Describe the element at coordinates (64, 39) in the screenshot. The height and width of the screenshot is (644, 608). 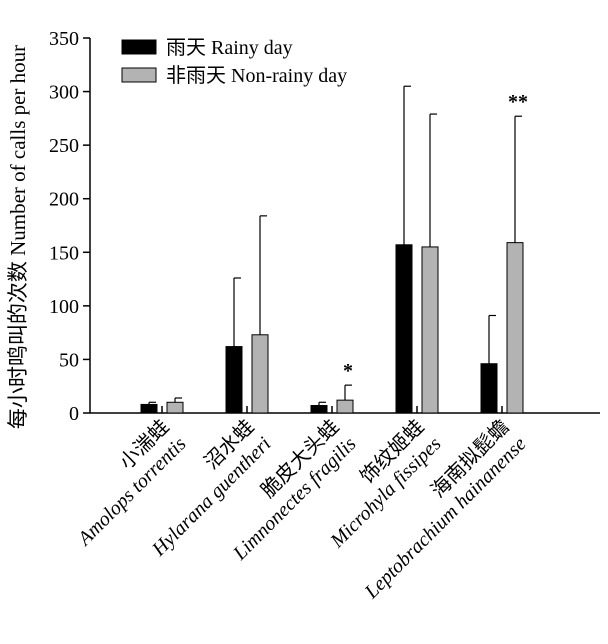
I see `y-tick-label-7: 350` at that location.